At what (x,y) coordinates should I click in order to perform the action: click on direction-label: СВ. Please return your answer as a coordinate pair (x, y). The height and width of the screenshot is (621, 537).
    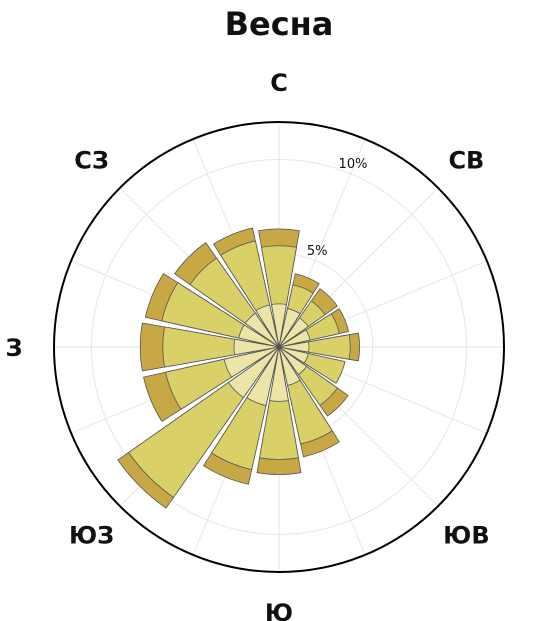
    Looking at the image, I should click on (466, 161).